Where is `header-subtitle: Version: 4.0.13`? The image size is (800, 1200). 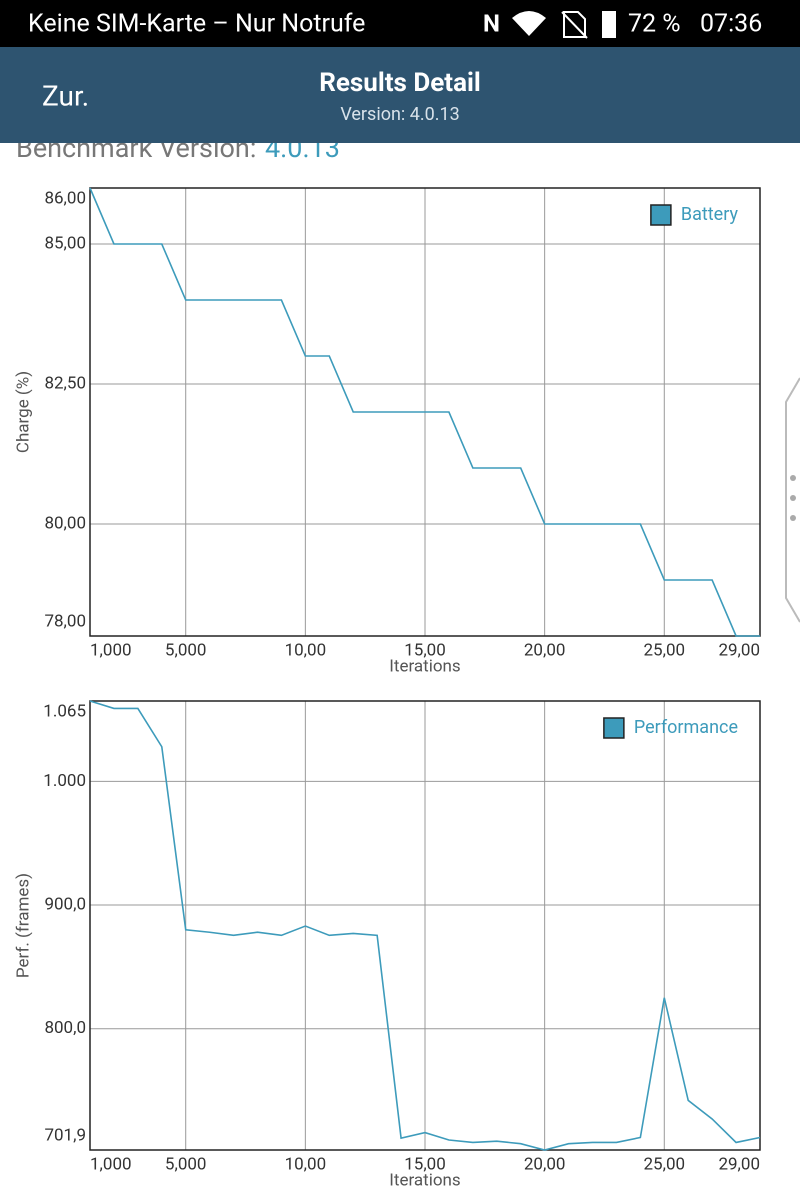
header-subtitle: Version: 4.0.13 is located at coordinates (399, 114).